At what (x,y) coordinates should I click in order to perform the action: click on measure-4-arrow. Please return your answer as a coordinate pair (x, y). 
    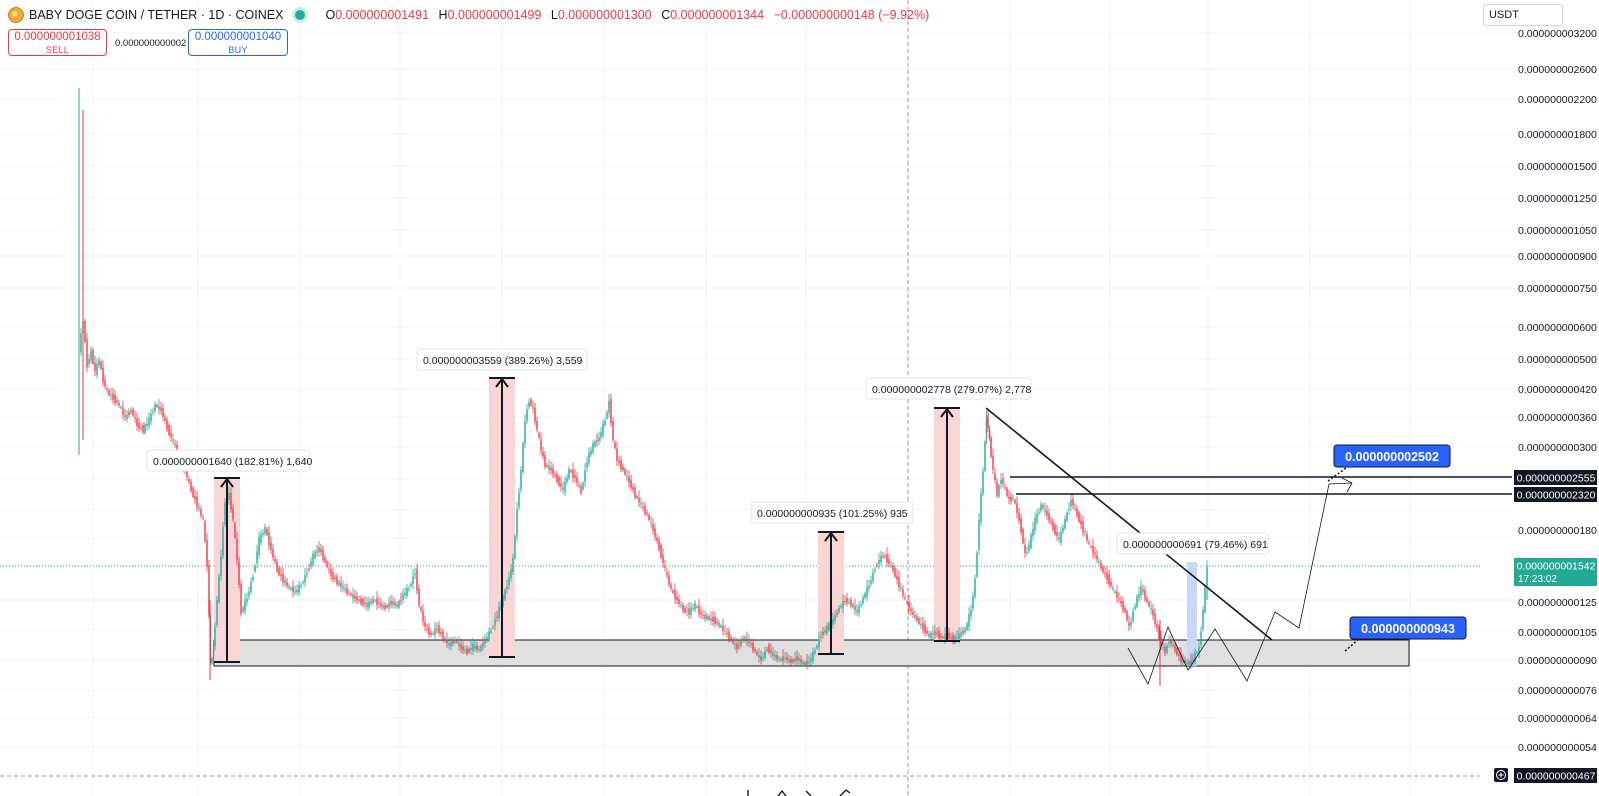
    Looking at the image, I should click on (947, 524).